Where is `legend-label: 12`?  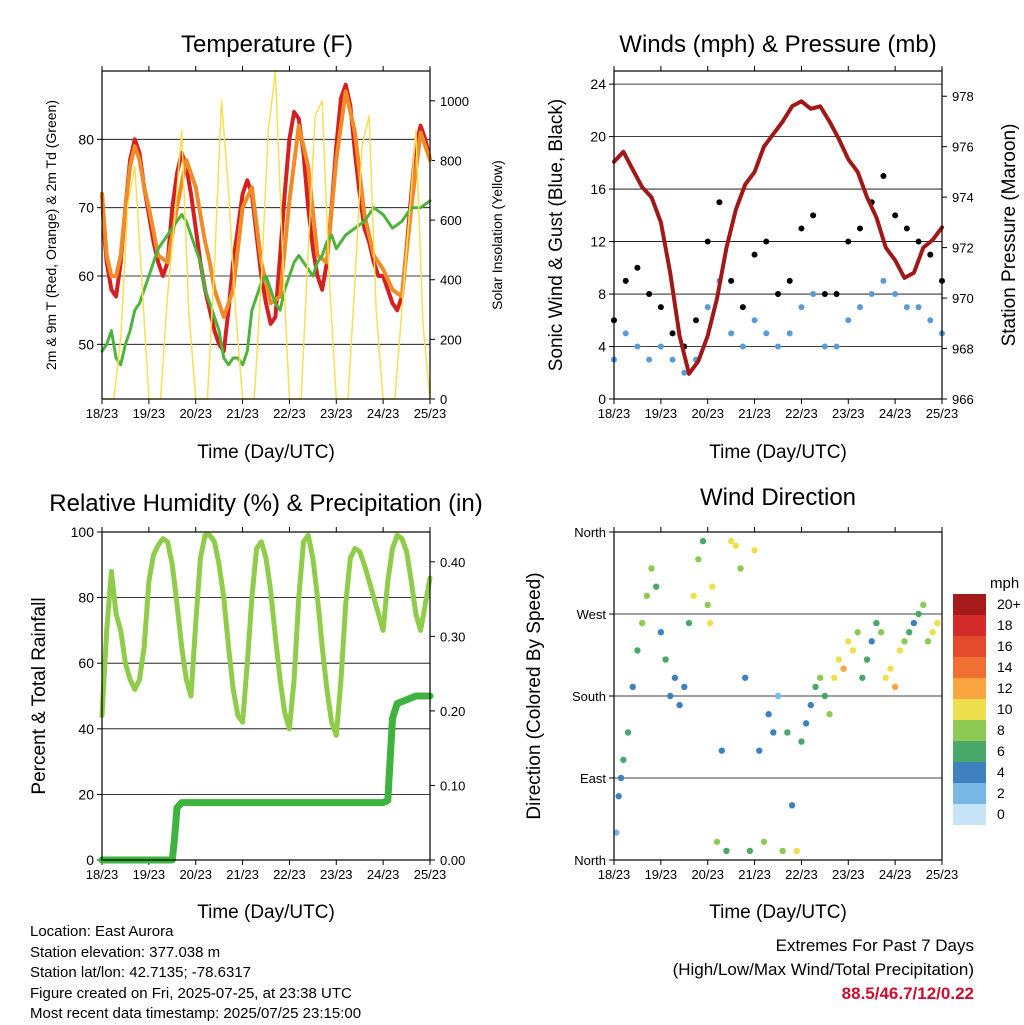
legend-label: 12 is located at coordinates (1005, 688).